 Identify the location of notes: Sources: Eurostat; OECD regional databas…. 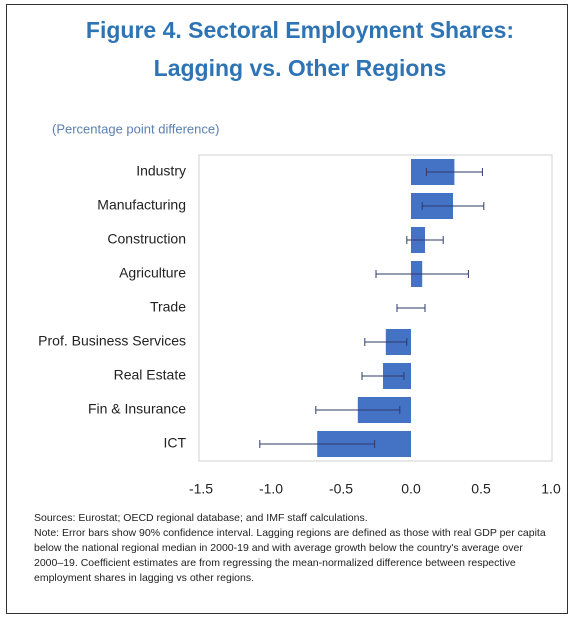
(294, 548).